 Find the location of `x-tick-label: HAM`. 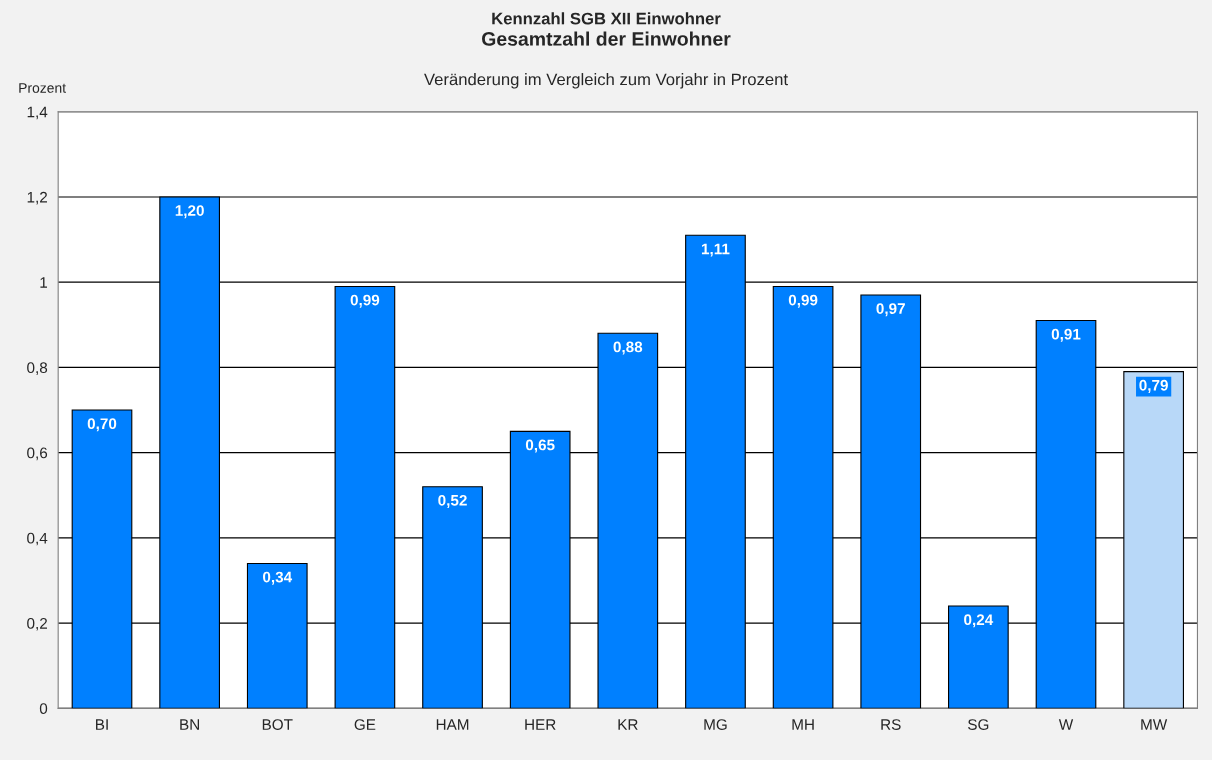

x-tick-label: HAM is located at coordinates (452, 724).